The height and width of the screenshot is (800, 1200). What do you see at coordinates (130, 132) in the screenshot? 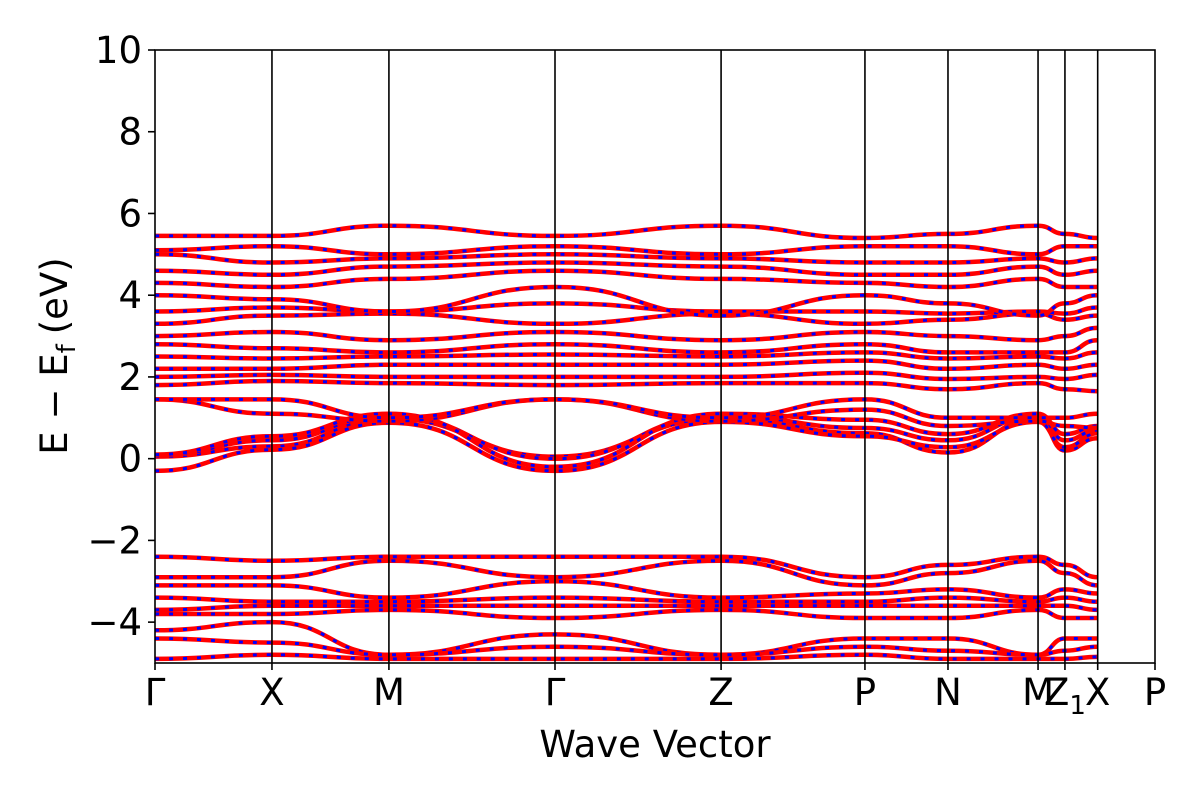
I see `y-tick-label-6: 8` at bounding box center [130, 132].